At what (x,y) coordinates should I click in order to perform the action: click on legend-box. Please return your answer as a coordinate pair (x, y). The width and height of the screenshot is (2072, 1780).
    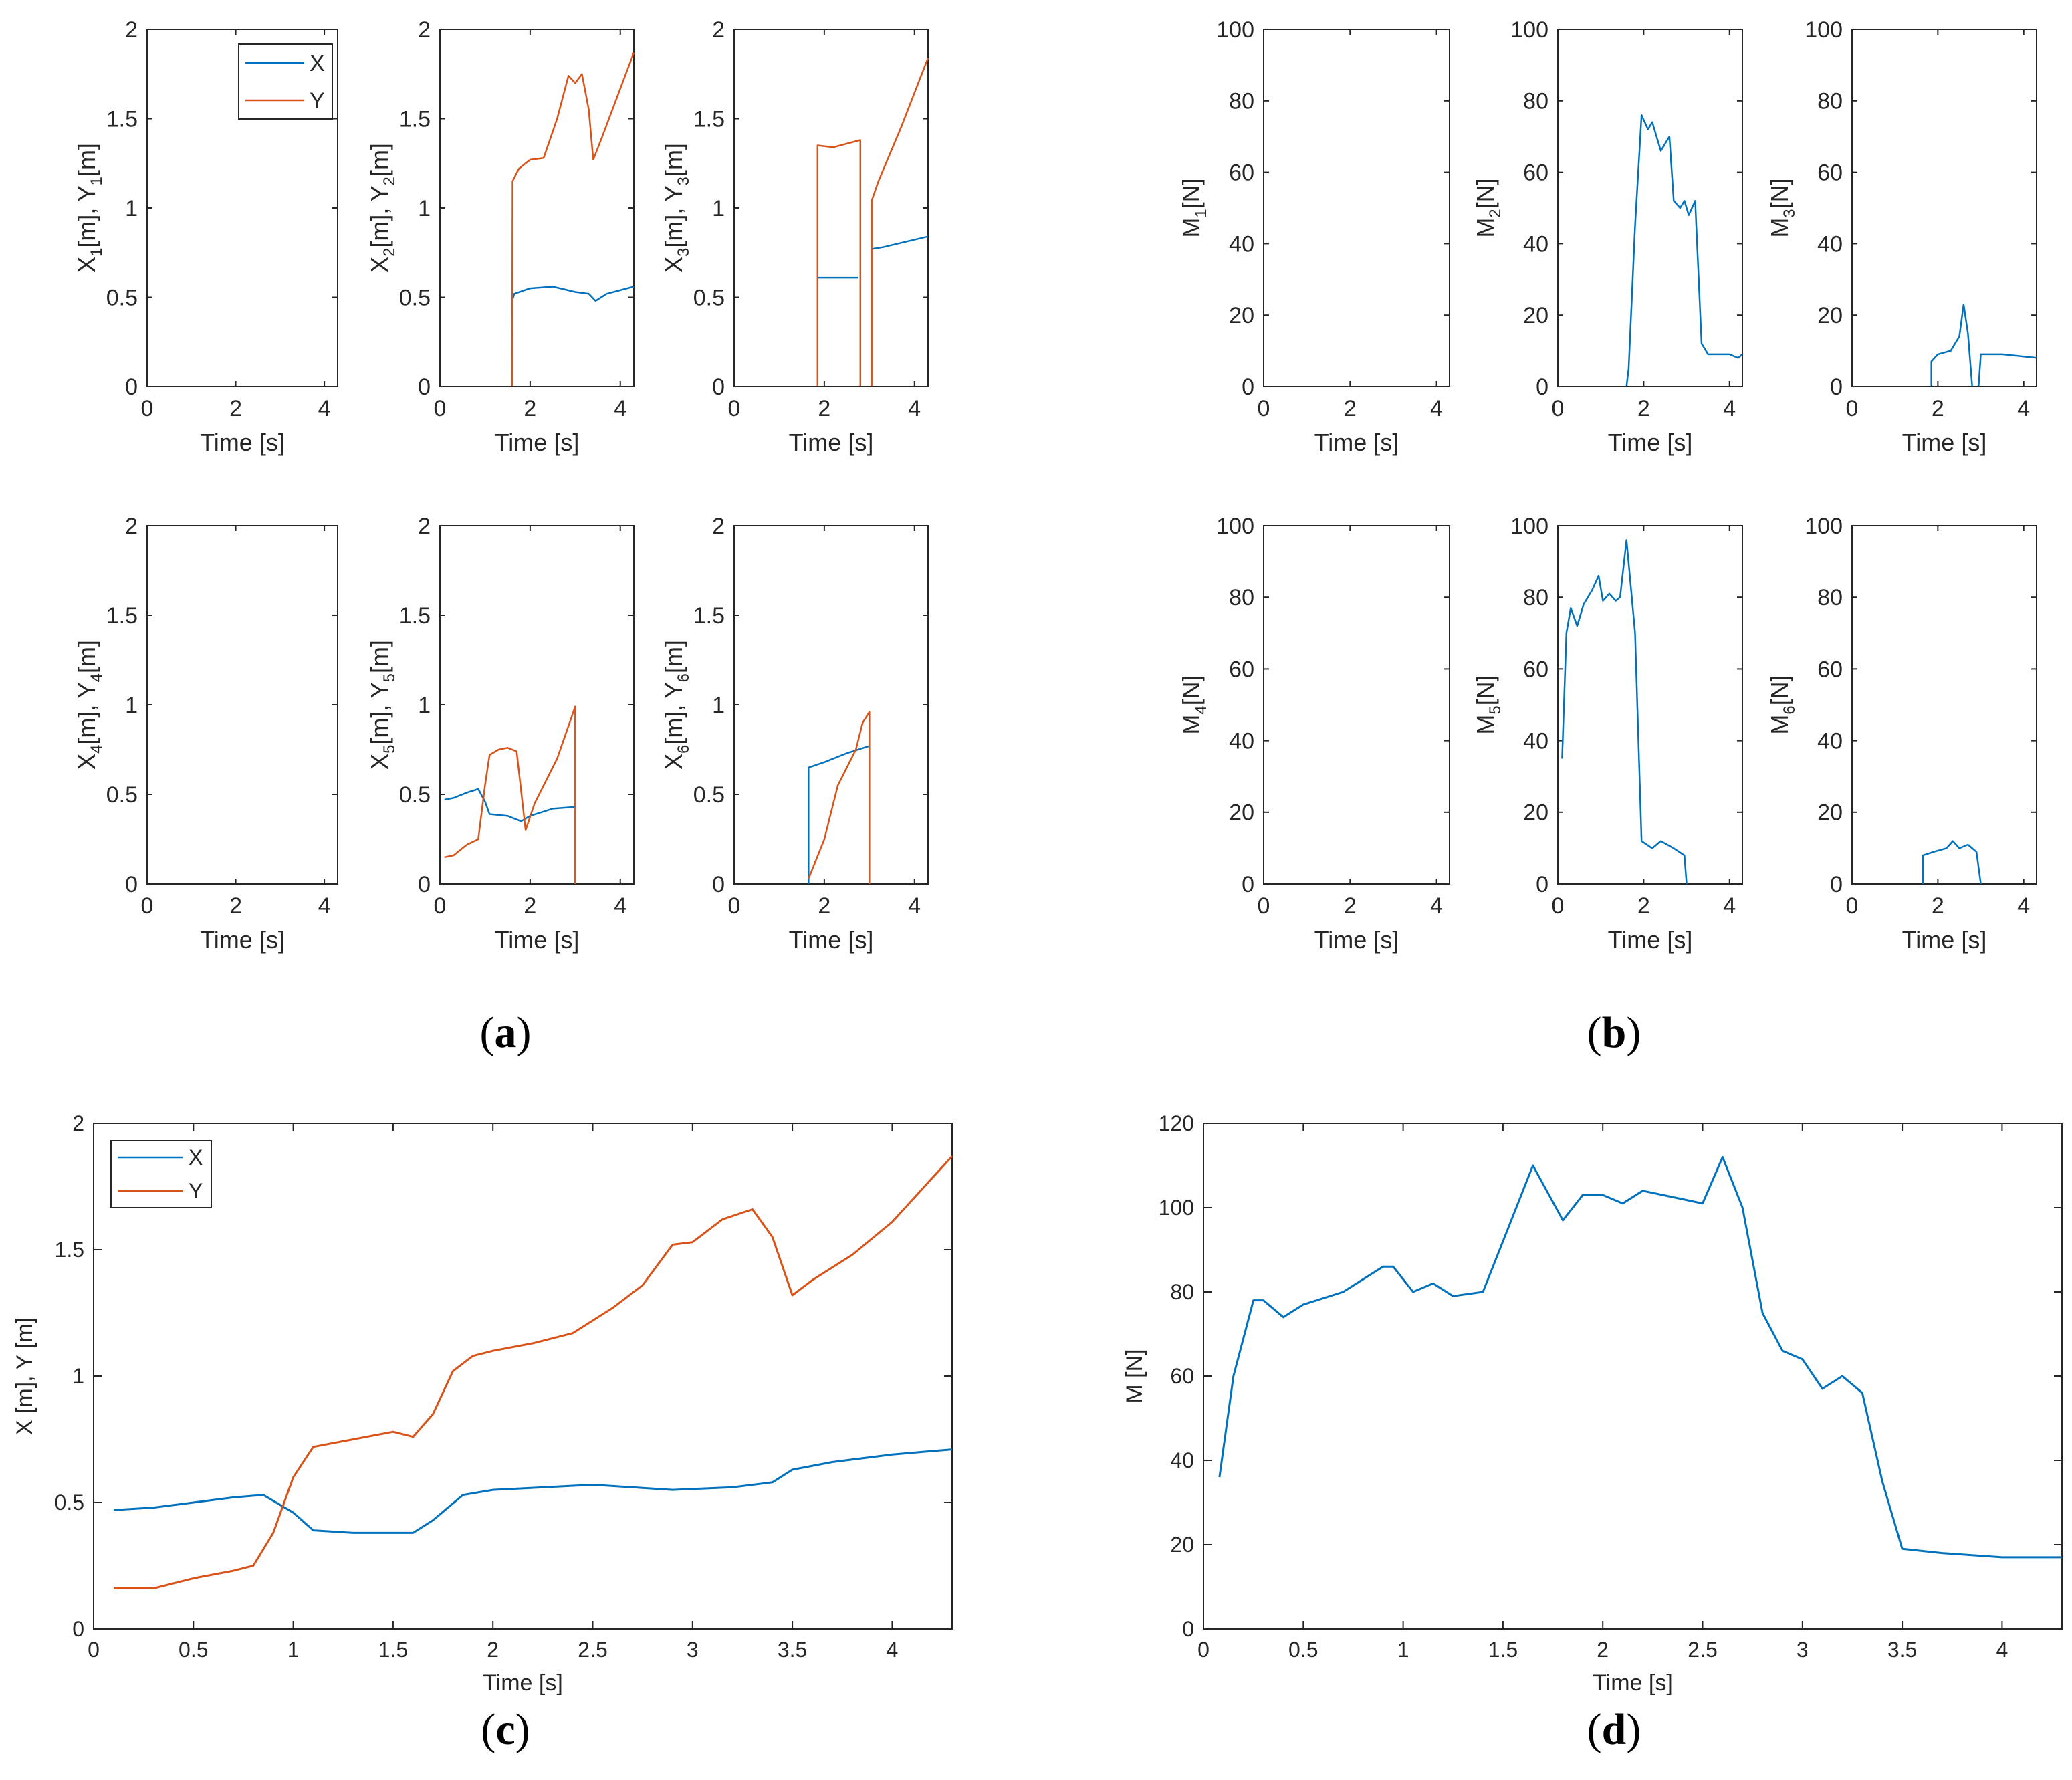
    Looking at the image, I should click on (285, 82).